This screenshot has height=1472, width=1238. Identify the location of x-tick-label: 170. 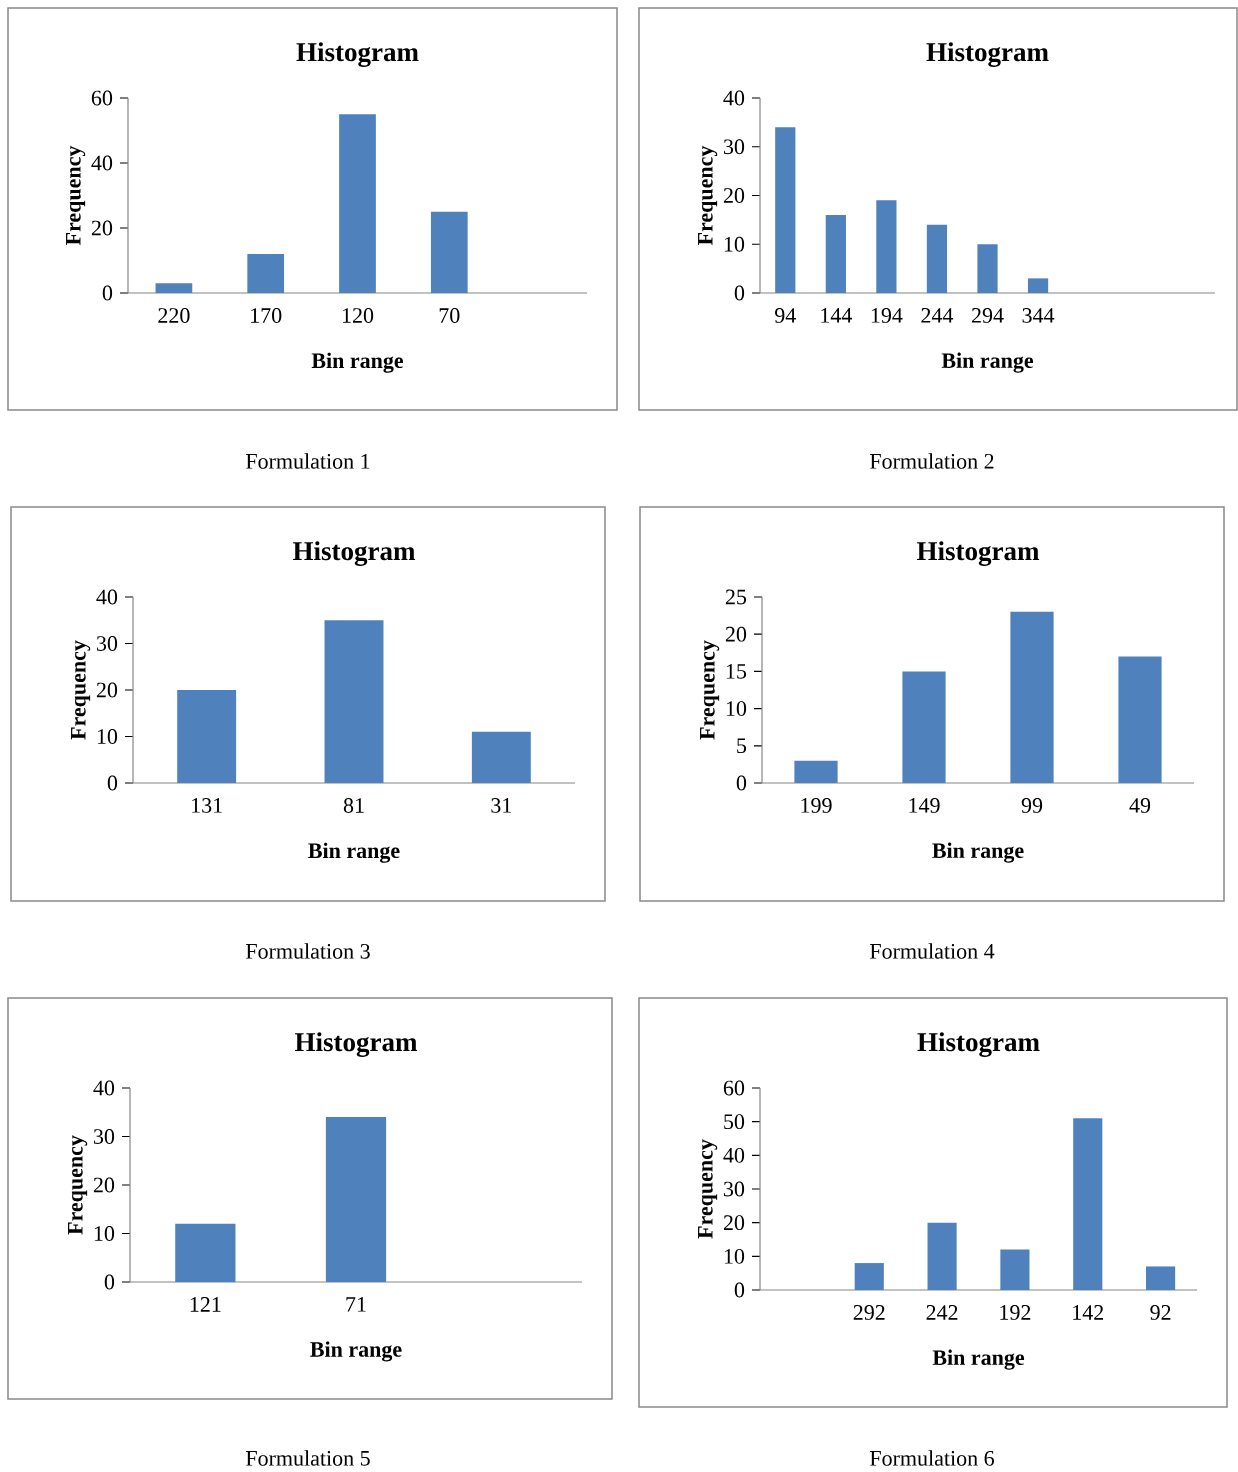
(266, 315).